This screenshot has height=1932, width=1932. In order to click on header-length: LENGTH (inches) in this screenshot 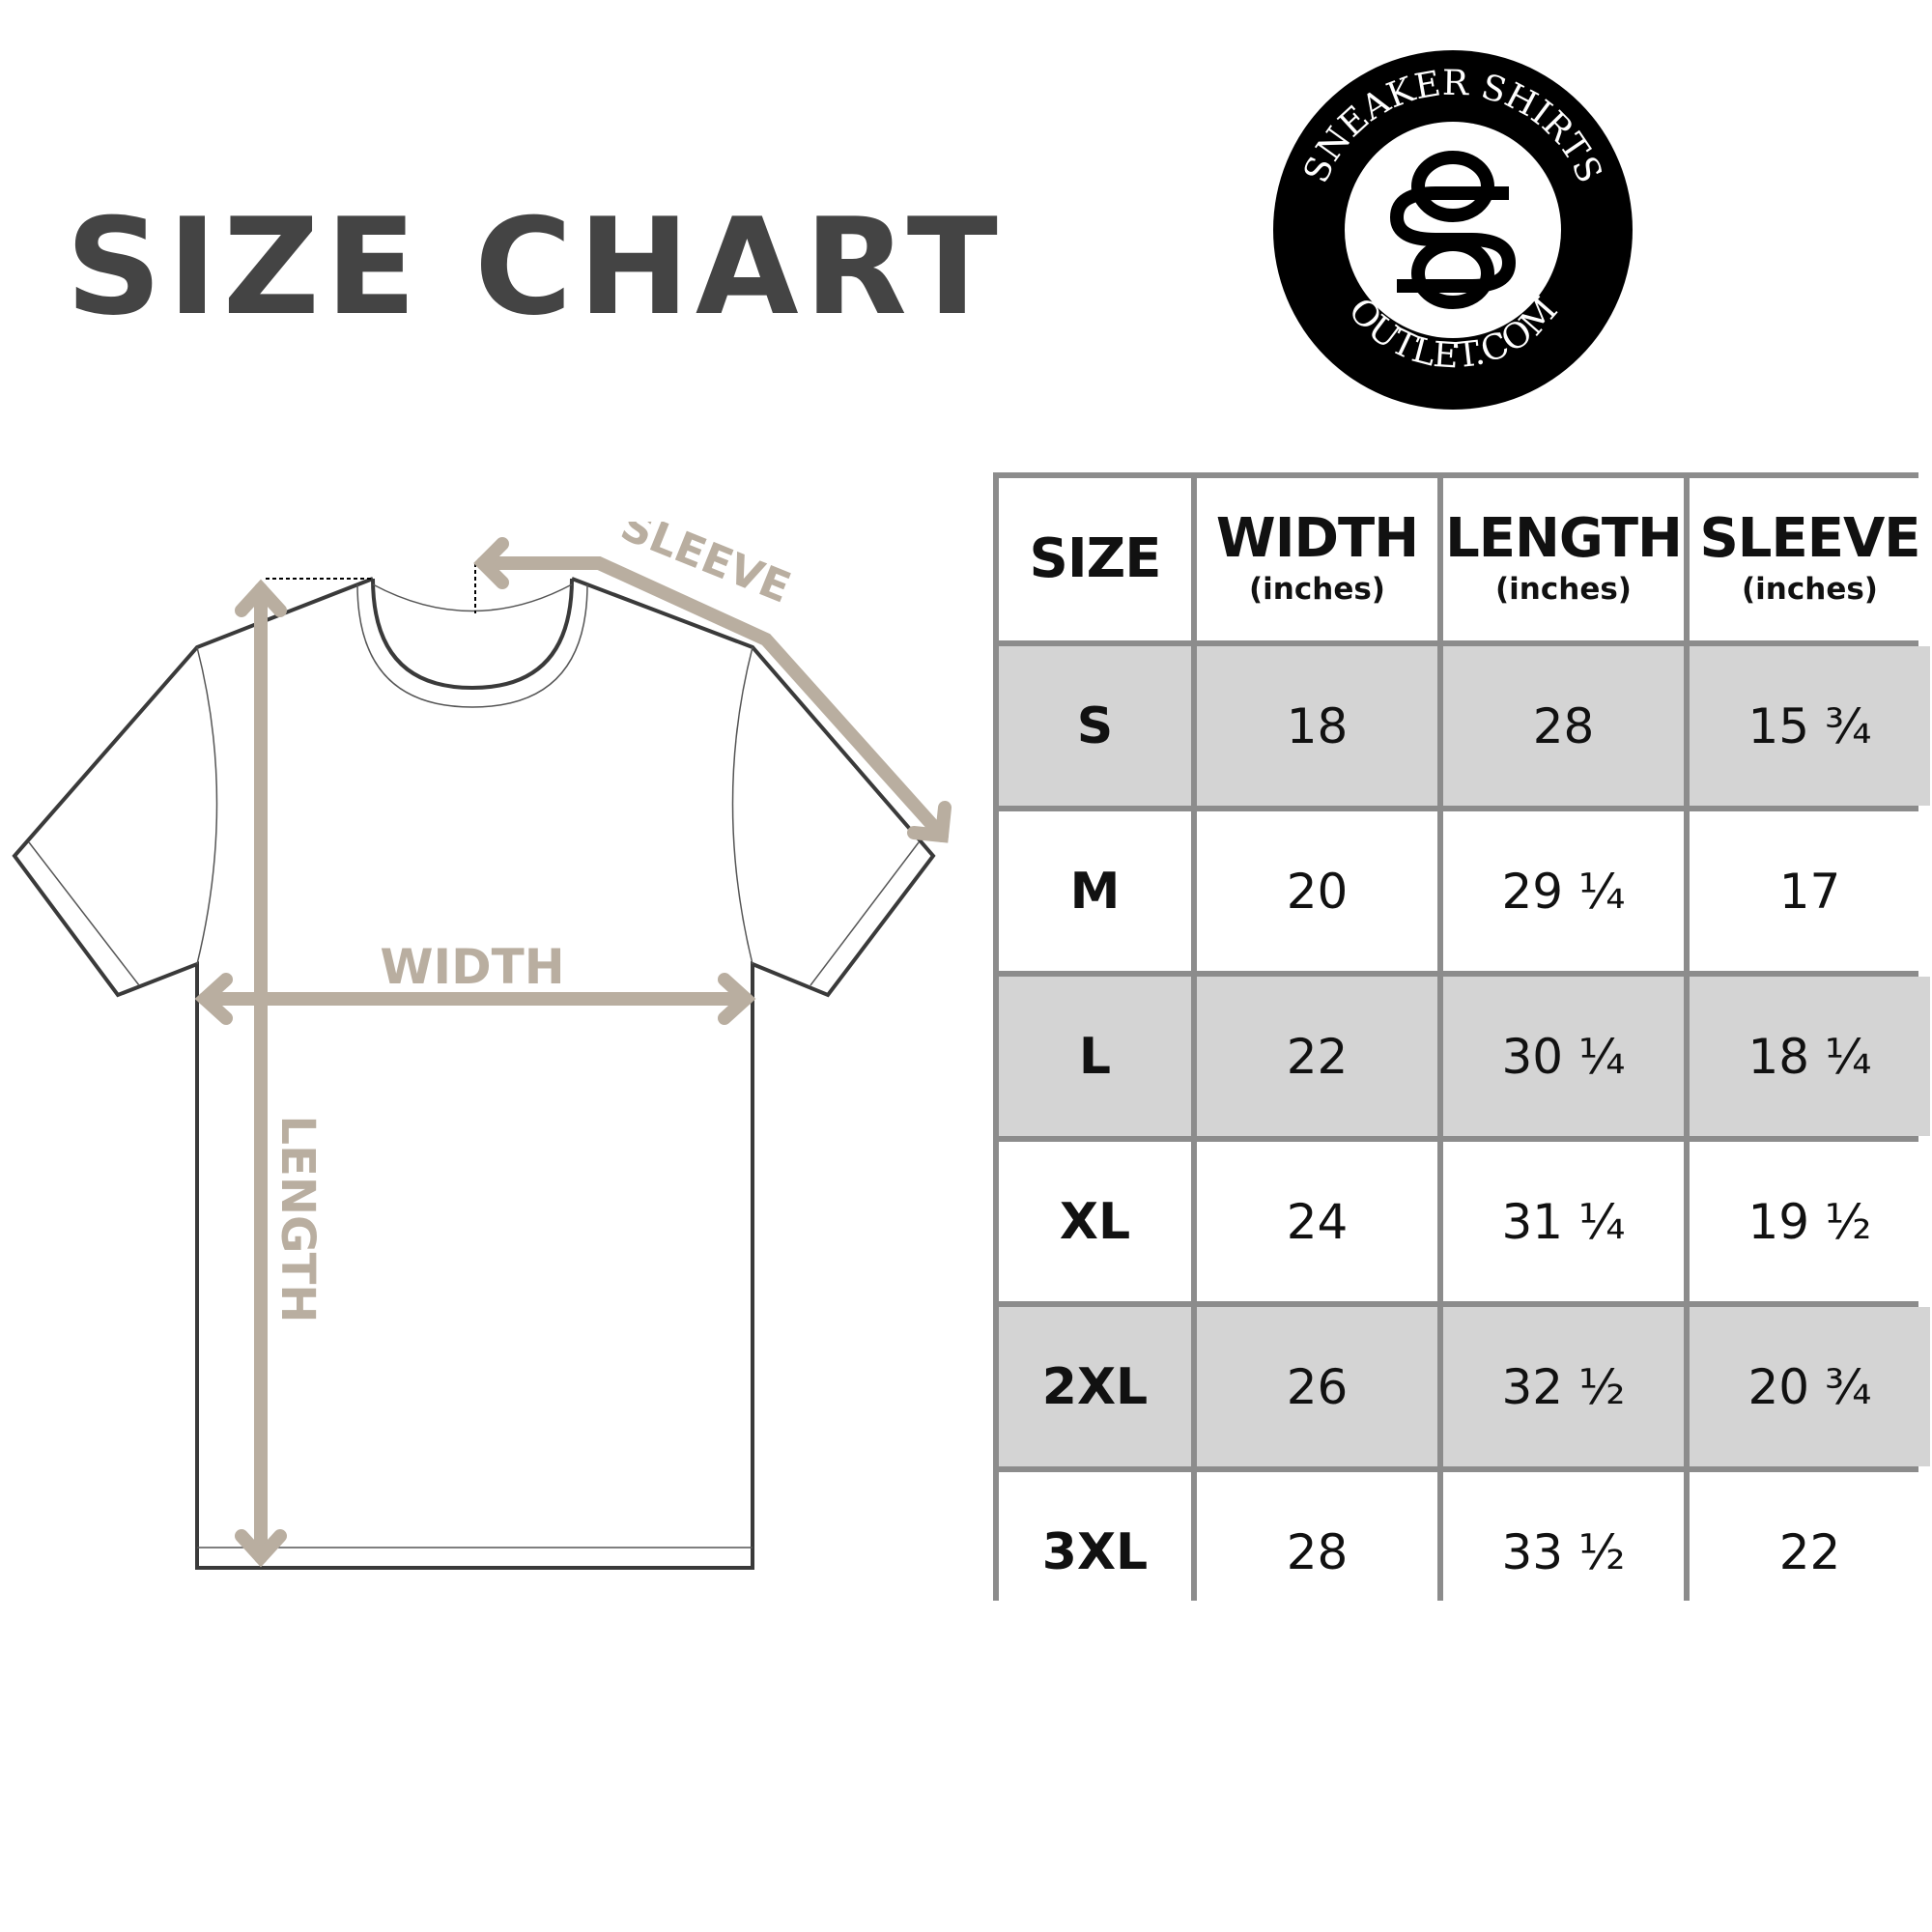, I will do `click(1563, 559)`.